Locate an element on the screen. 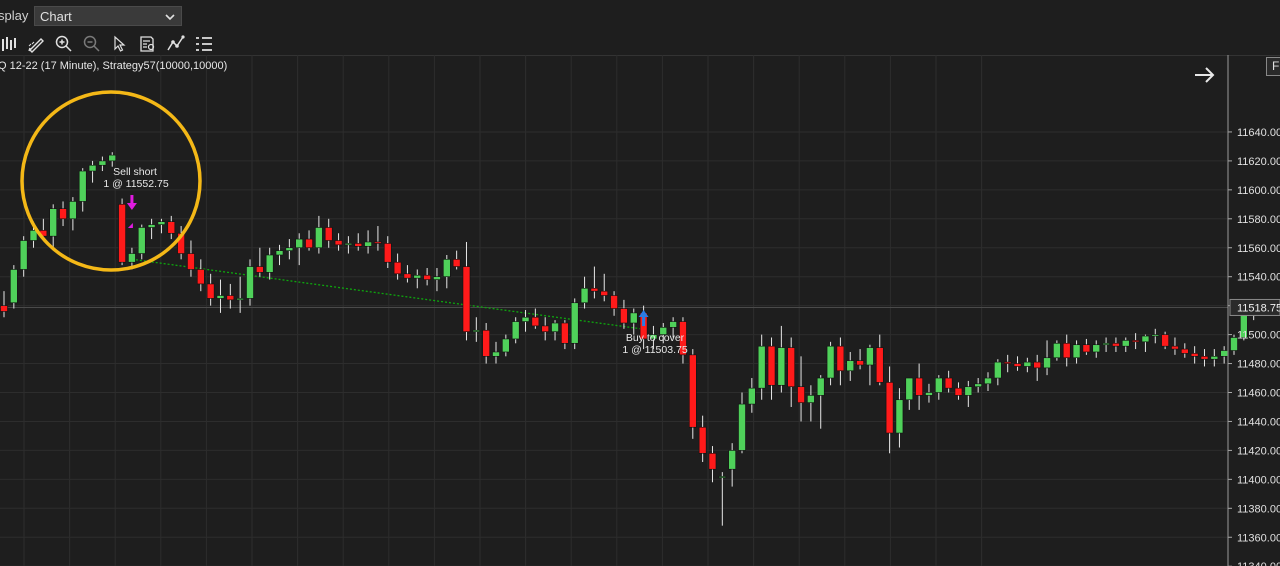 The image size is (1280, 566). display-select: Chart is located at coordinates (108, 16).